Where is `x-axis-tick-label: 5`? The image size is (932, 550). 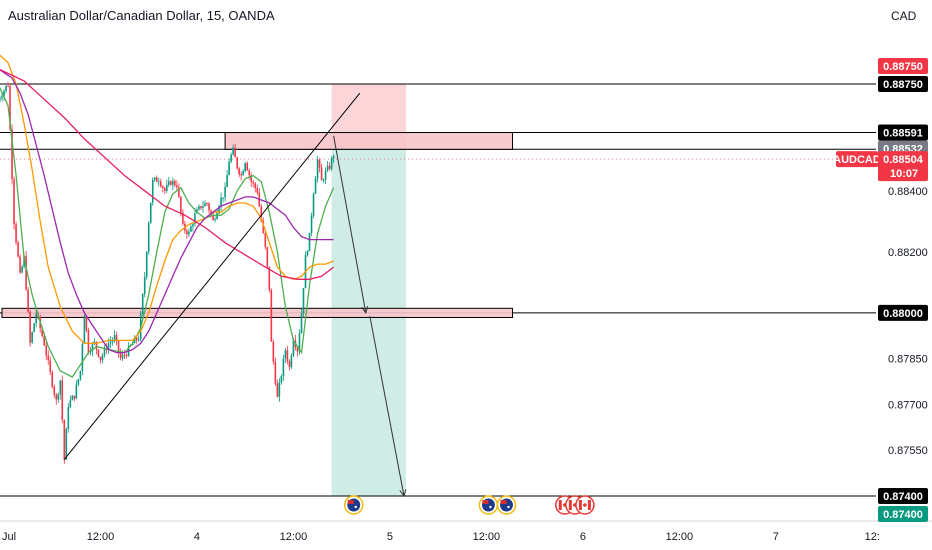
x-axis-tick-label: 5 is located at coordinates (390, 537).